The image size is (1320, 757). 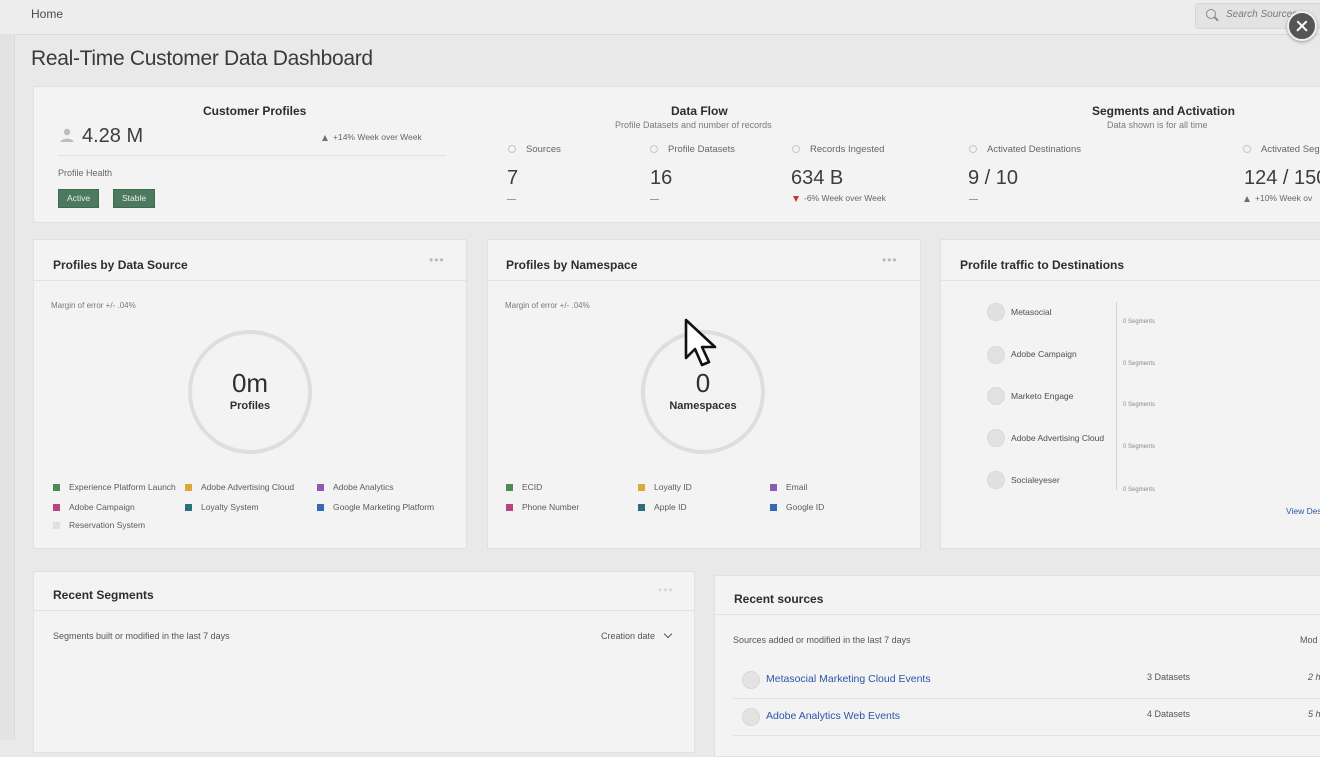 I want to click on activated-segments-trend: +10% Week ov, so click(x=1278, y=198).